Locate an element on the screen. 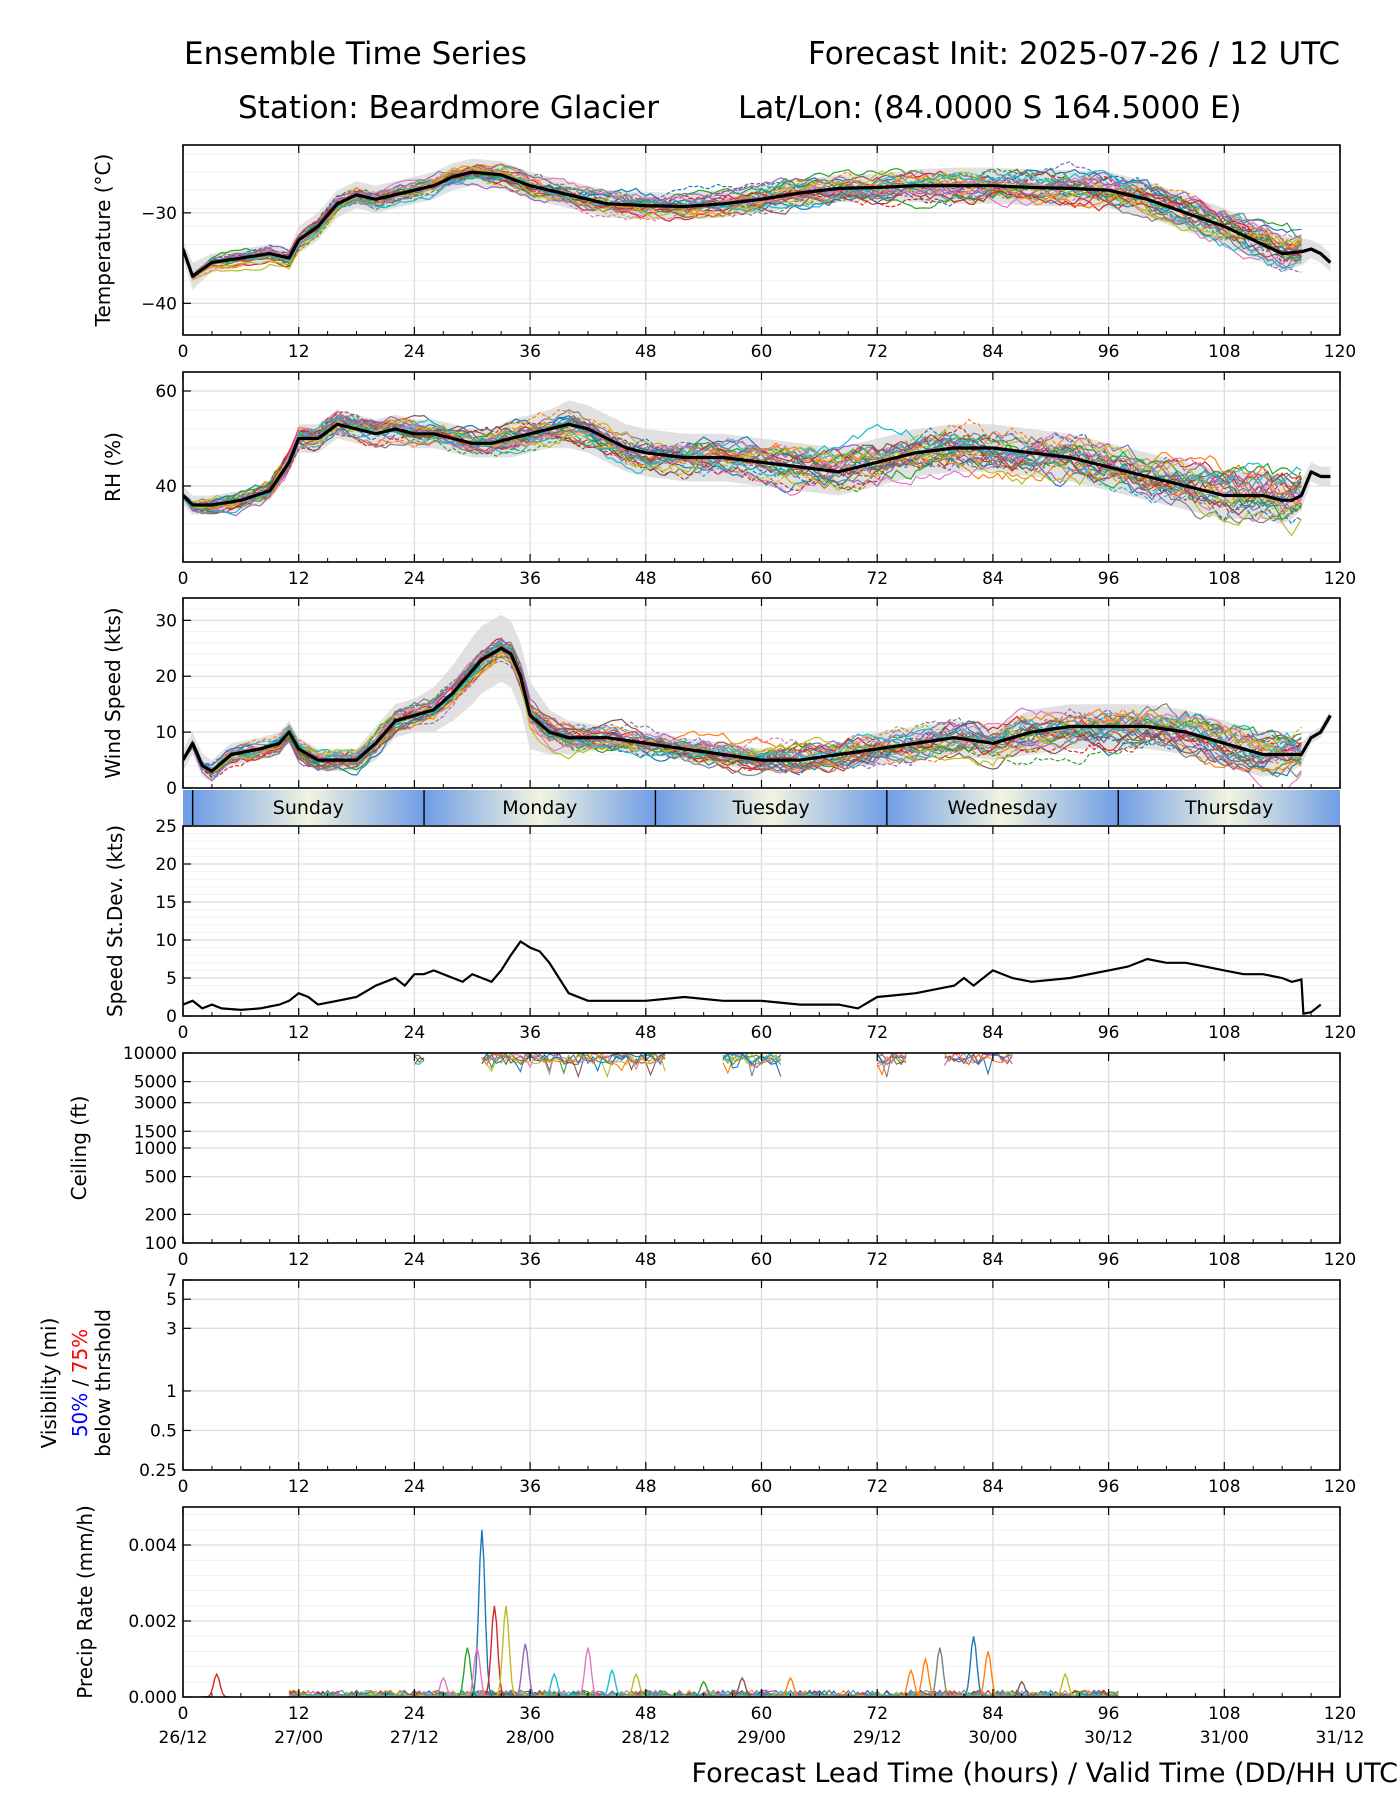 The width and height of the screenshot is (1400, 1800). valid-time-label: 27/12 is located at coordinates (414, 1738).